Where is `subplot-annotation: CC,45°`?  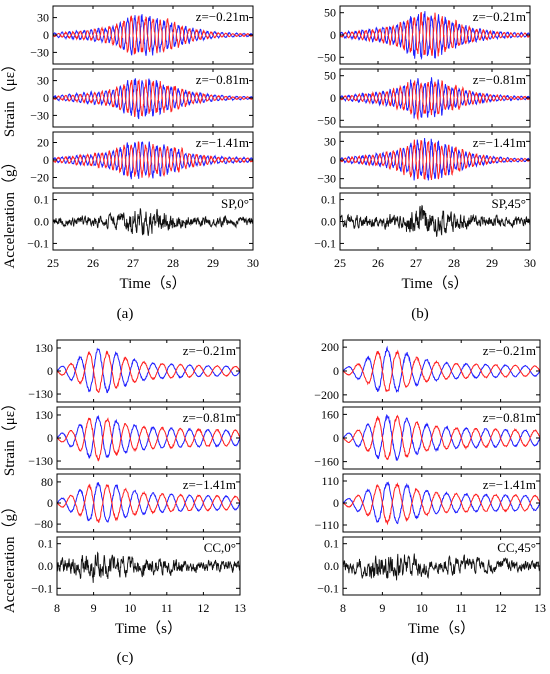 subplot-annotation: CC,45° is located at coordinates (516, 547).